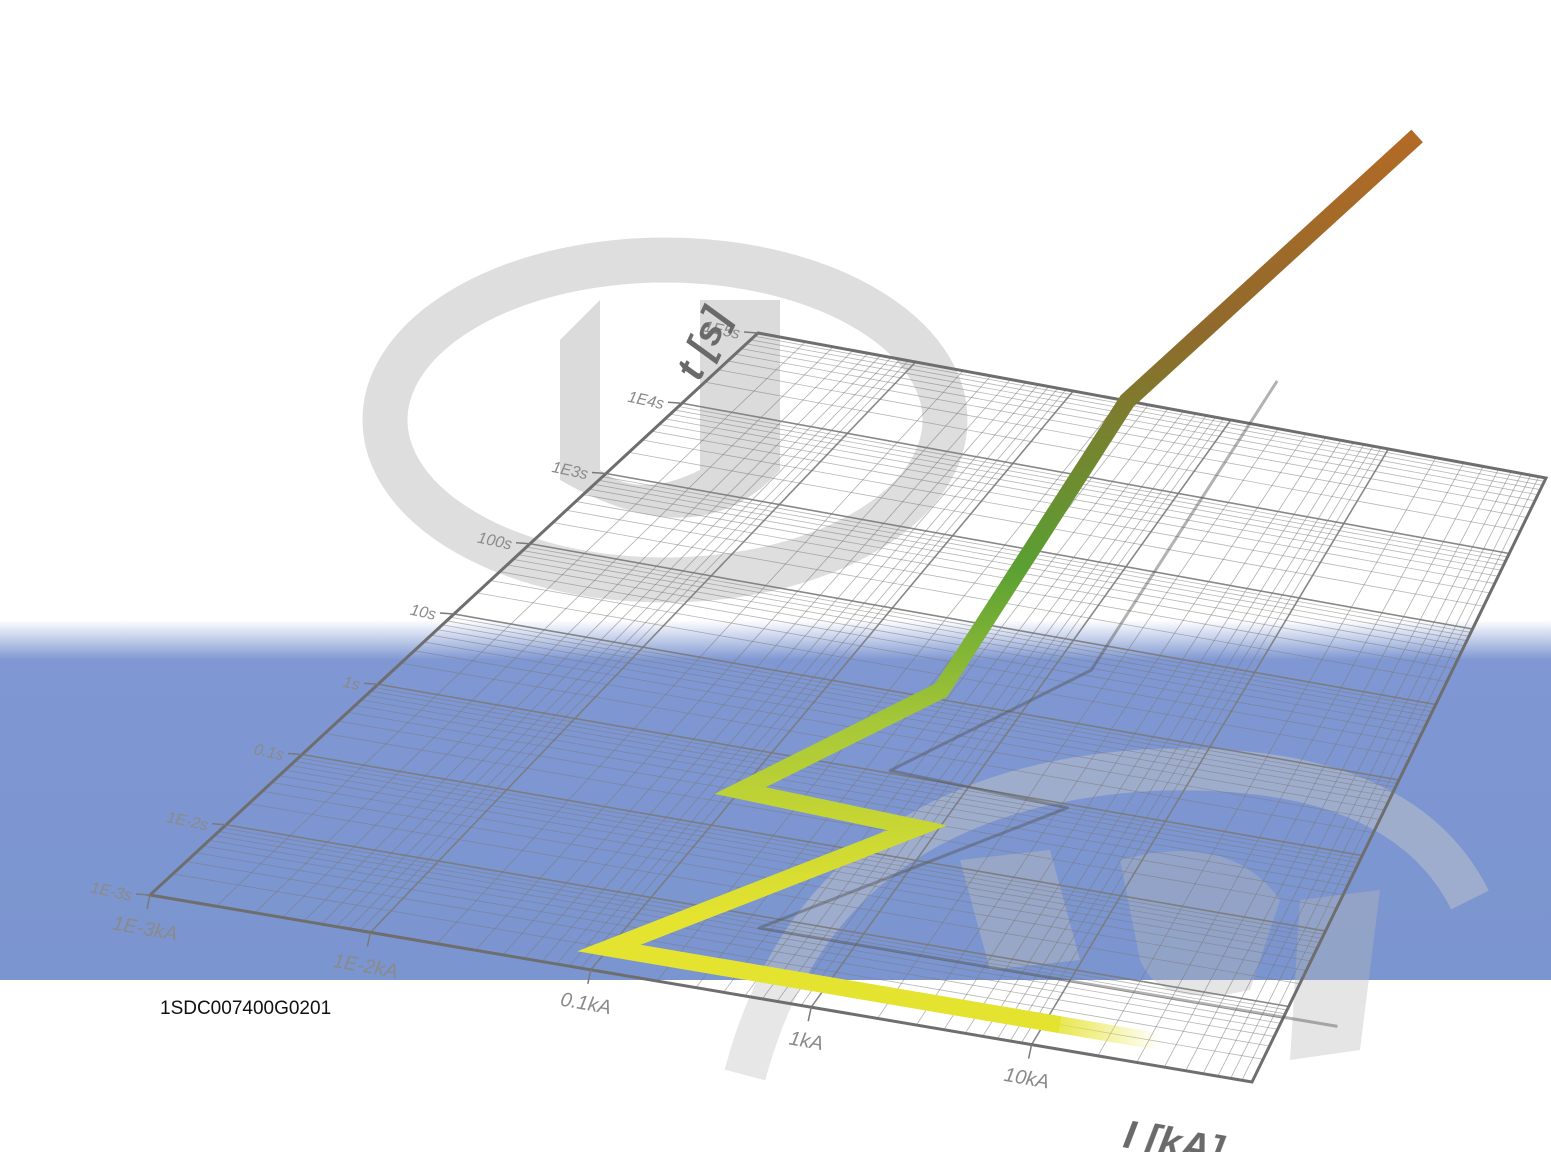 This screenshot has width=1551, height=1152. What do you see at coordinates (1174, 1132) in the screenshot?
I see `x-axis-label: I [kA]` at bounding box center [1174, 1132].